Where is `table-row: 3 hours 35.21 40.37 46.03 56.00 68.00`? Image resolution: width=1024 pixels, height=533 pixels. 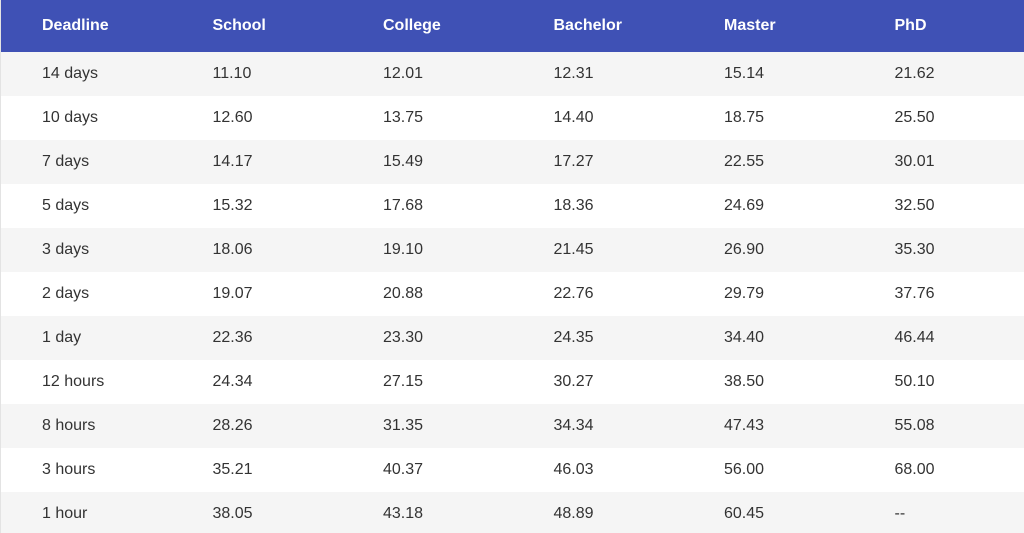
table-row: 3 hours 35.21 40.37 46.03 56.00 68.00 is located at coordinates (512, 470).